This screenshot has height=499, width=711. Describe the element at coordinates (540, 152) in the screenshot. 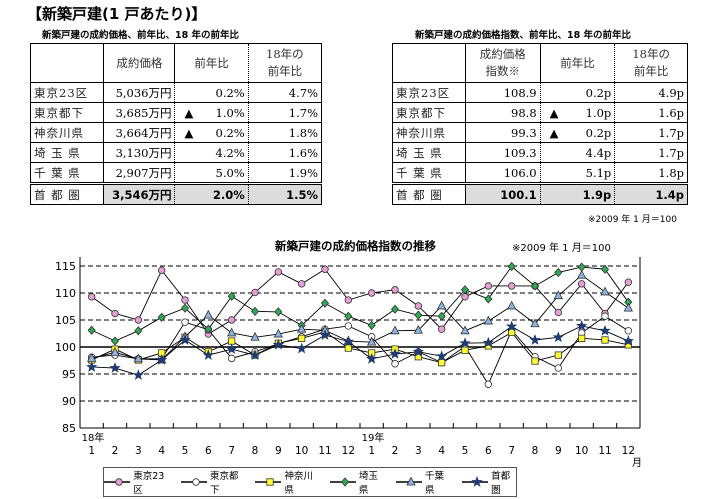

I see `table-row: 埼 玉 県 109.3 4.4p 1.7p` at that location.